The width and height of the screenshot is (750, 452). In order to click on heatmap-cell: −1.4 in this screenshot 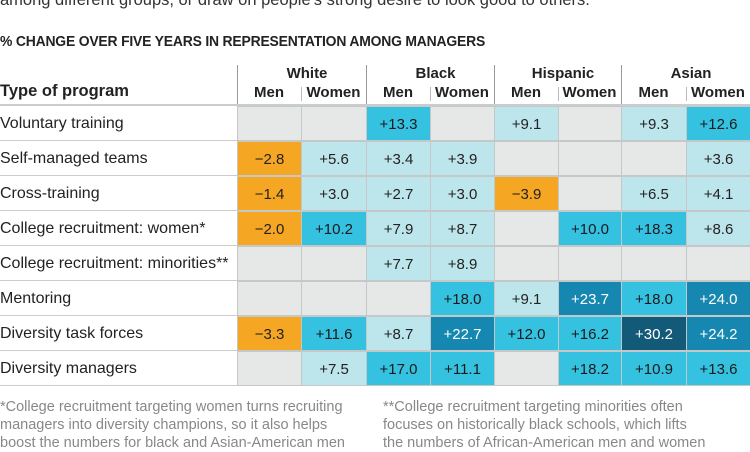, I will do `click(269, 193)`.